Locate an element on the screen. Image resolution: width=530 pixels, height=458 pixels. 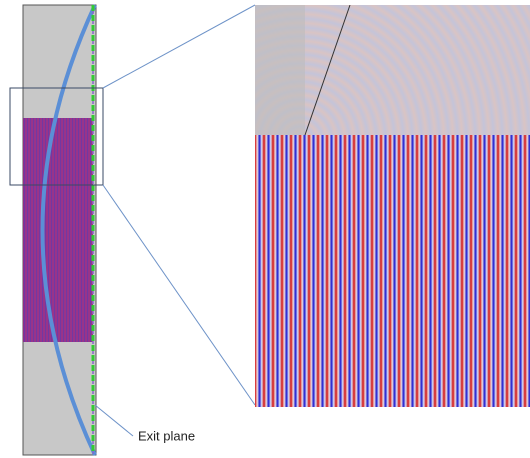
field-region is located at coordinates (58, 230).